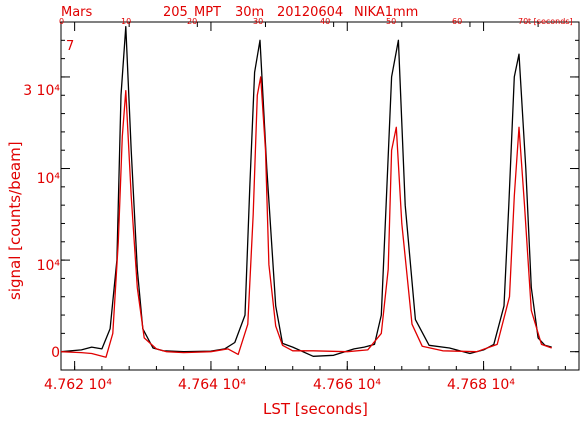 Image resolution: width=586 pixels, height=424 pixels. Describe the element at coordinates (70, 46) in the screenshot. I see `panel-number: 7` at that location.